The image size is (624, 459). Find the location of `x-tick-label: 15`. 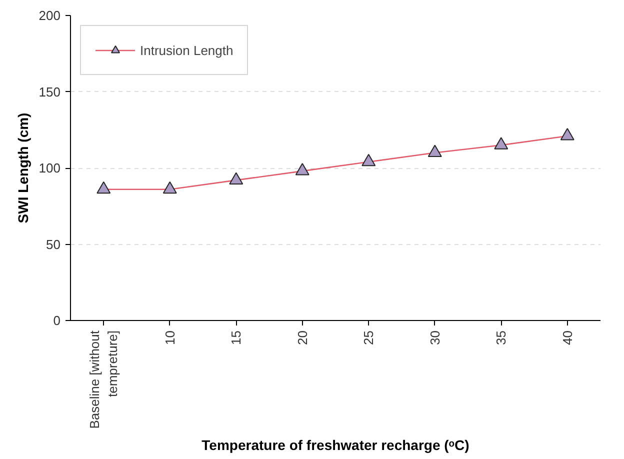

x-tick-label: 15 is located at coordinates (236, 337).